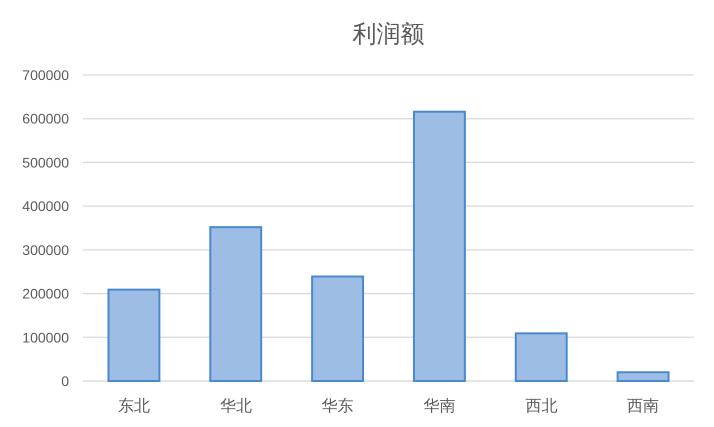  What do you see at coordinates (46, 75) in the screenshot?
I see `y-tick-label: 700000` at bounding box center [46, 75].